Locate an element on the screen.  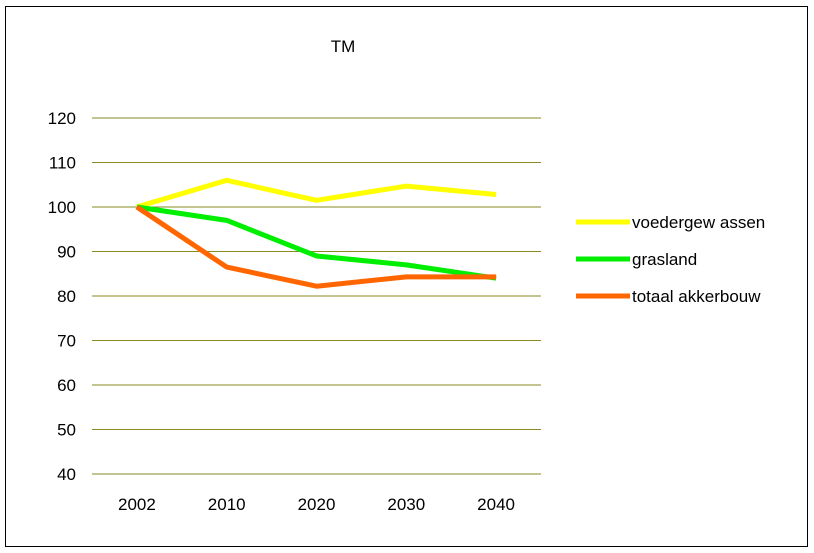
x-tick-label: 2002 is located at coordinates (137, 504).